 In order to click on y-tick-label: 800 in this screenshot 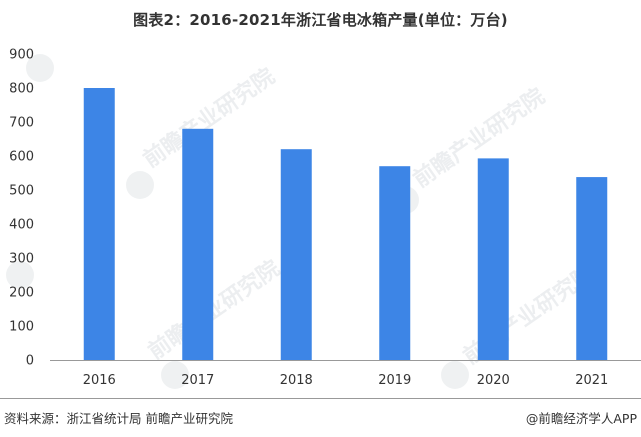, I will do `click(21, 89)`.